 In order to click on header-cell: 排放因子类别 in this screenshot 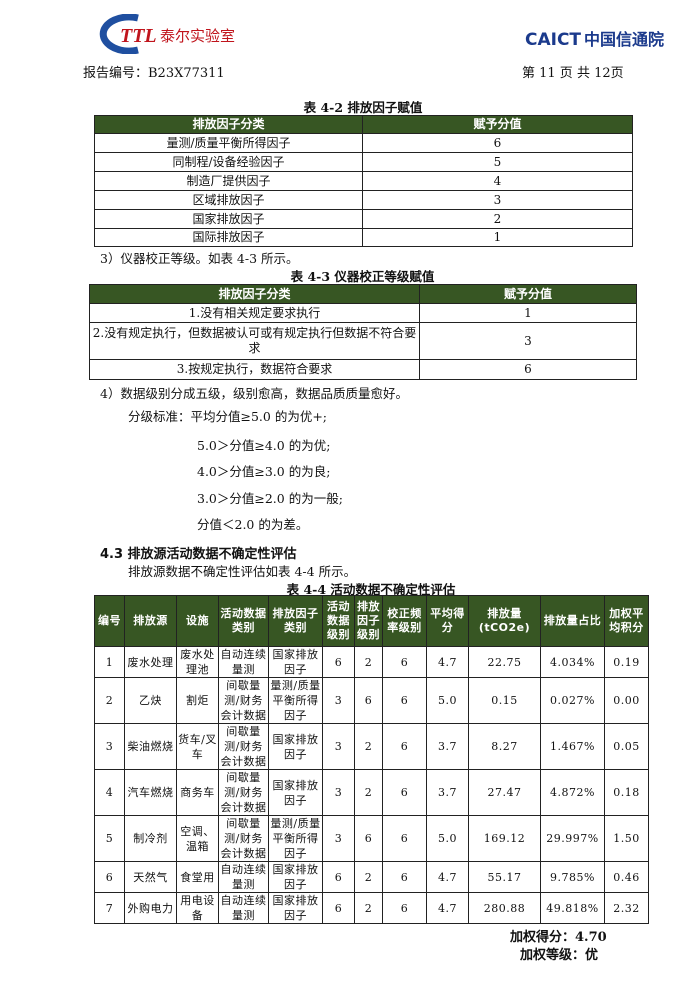, I will do `click(295, 621)`.